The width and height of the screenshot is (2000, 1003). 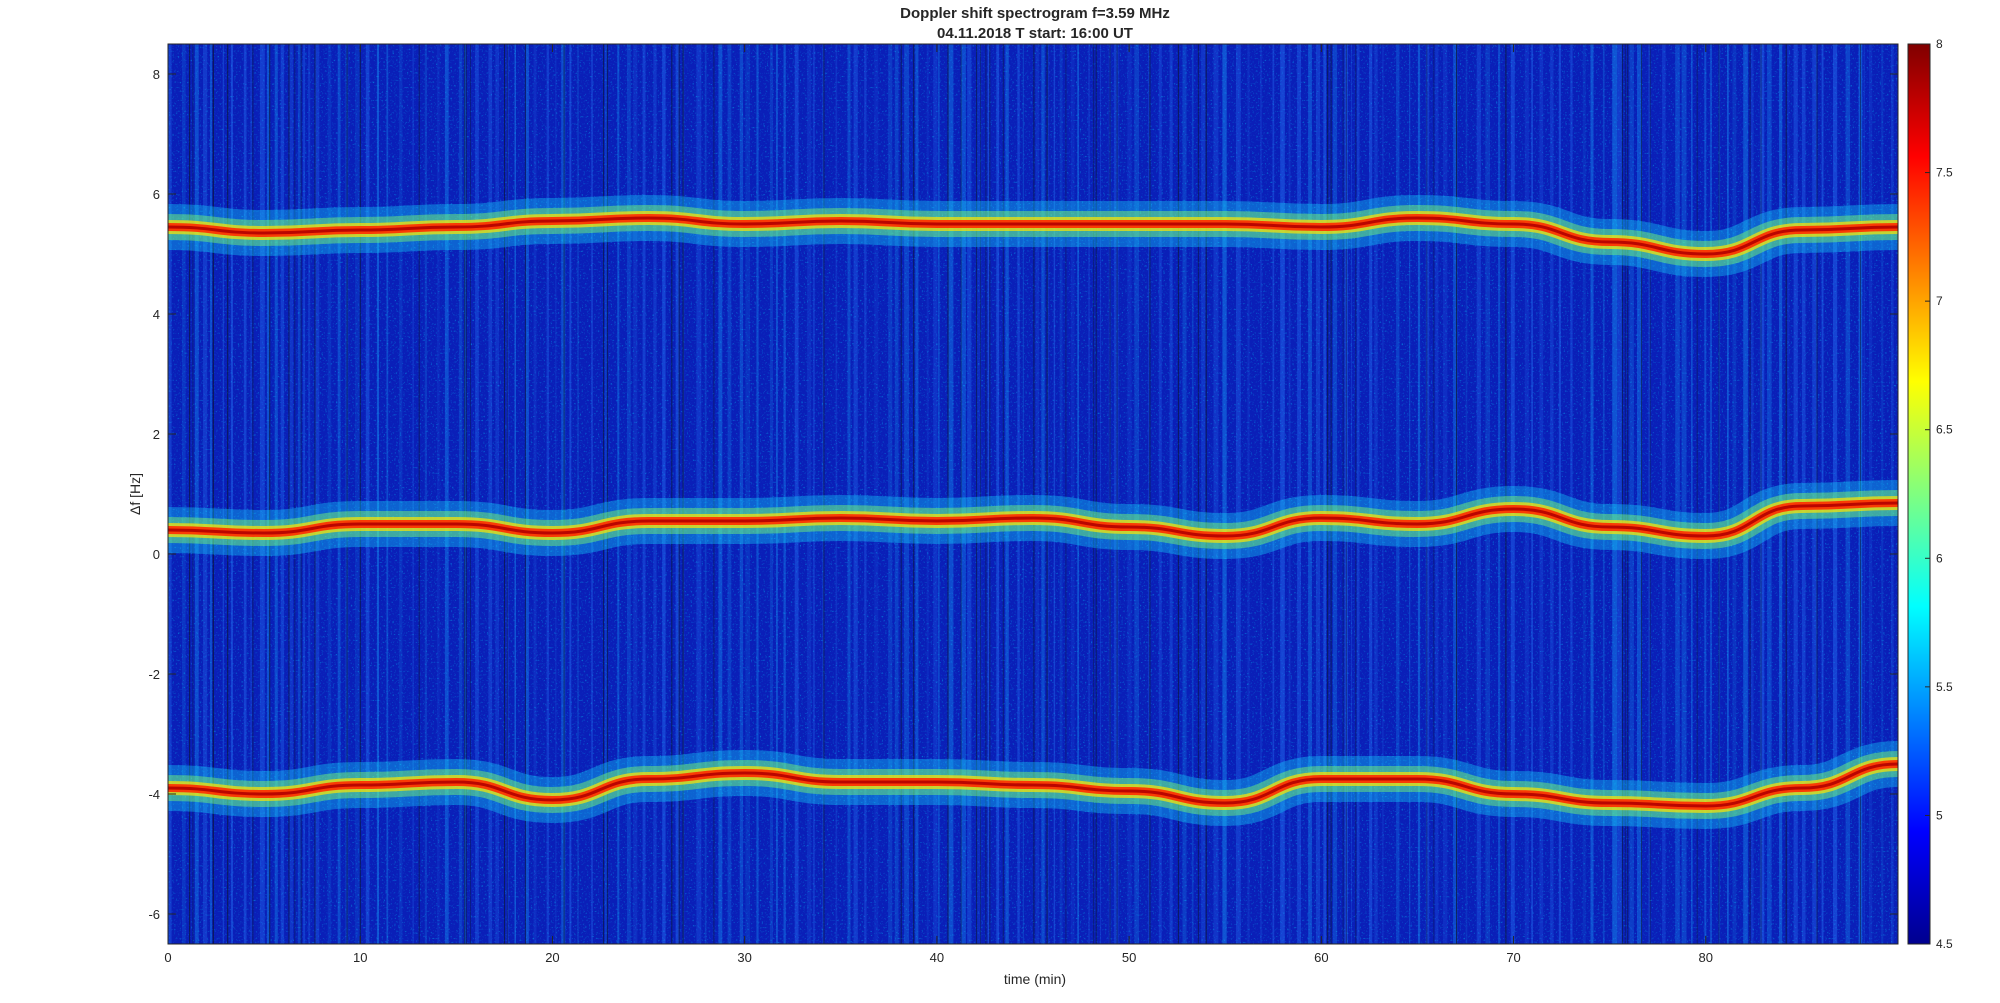 I want to click on x-tick-label: 20, so click(x=552, y=957).